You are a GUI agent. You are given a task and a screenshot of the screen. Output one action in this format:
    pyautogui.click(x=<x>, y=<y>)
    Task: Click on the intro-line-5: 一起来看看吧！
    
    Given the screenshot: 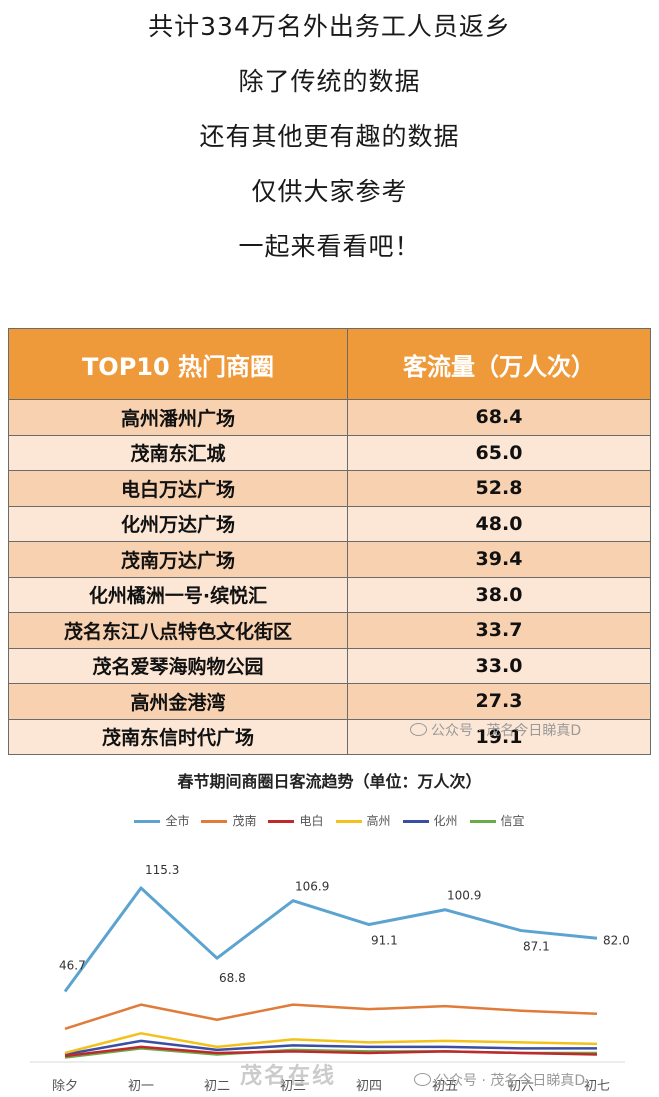 What is the action you would take?
    pyautogui.click(x=329, y=246)
    